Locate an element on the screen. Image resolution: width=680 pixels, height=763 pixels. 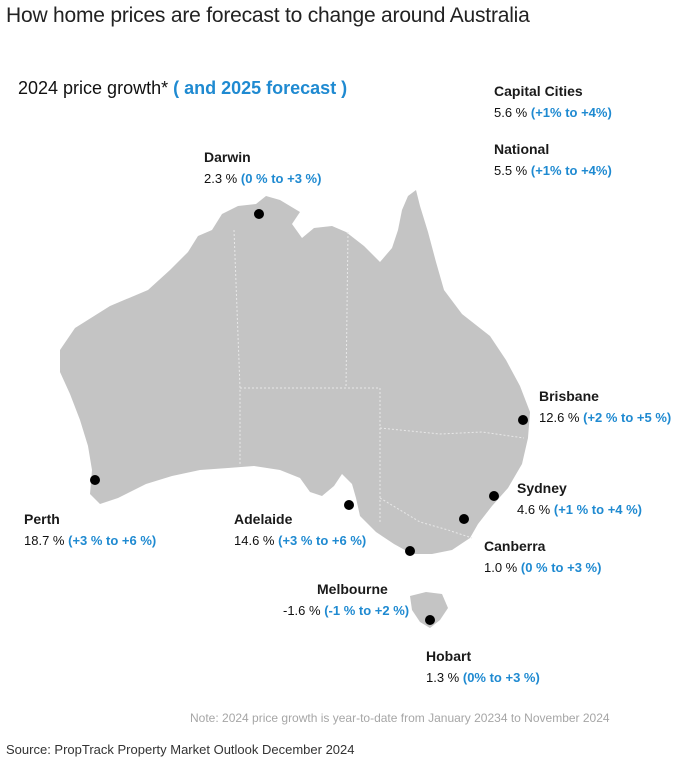
melbourne-dot is located at coordinates (410, 551).